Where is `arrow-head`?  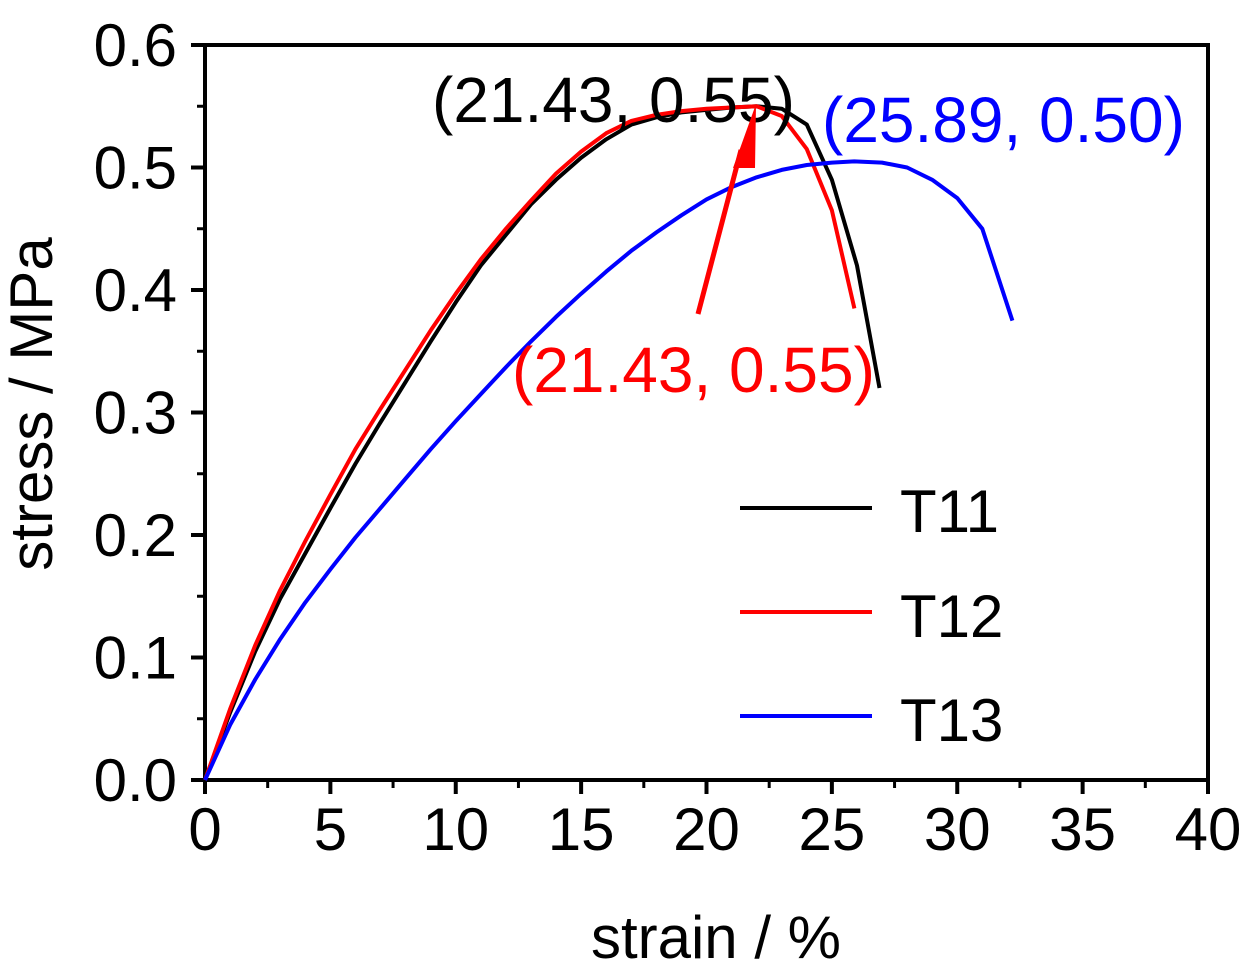
arrow-head is located at coordinates (744, 136).